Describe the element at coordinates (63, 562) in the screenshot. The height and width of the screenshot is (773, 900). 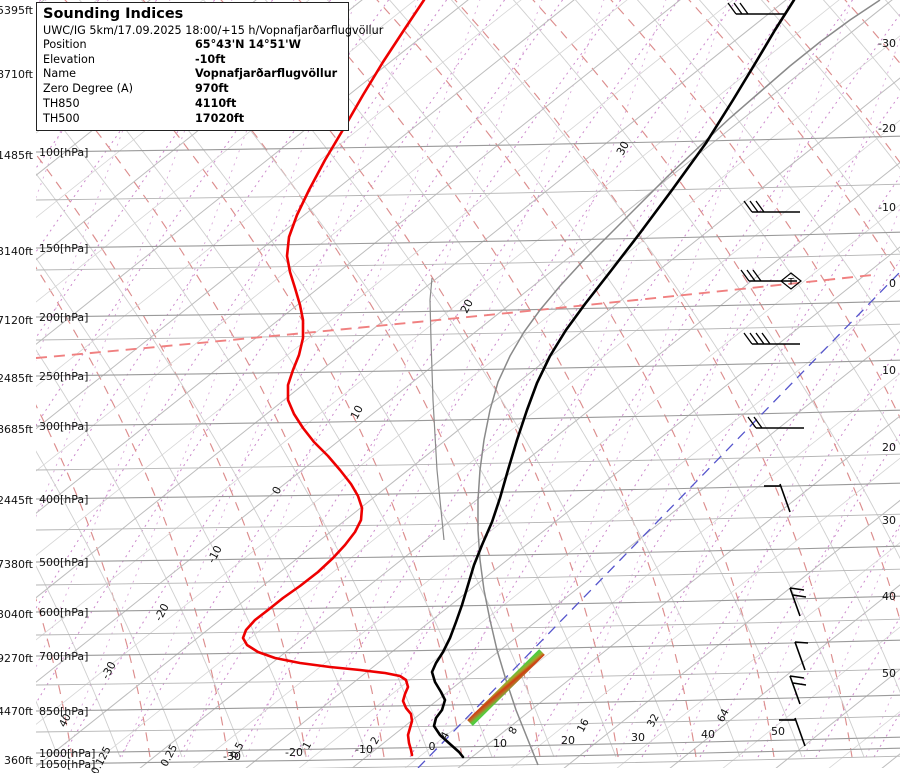
I see `pressure-label: 500[hPa]` at that location.